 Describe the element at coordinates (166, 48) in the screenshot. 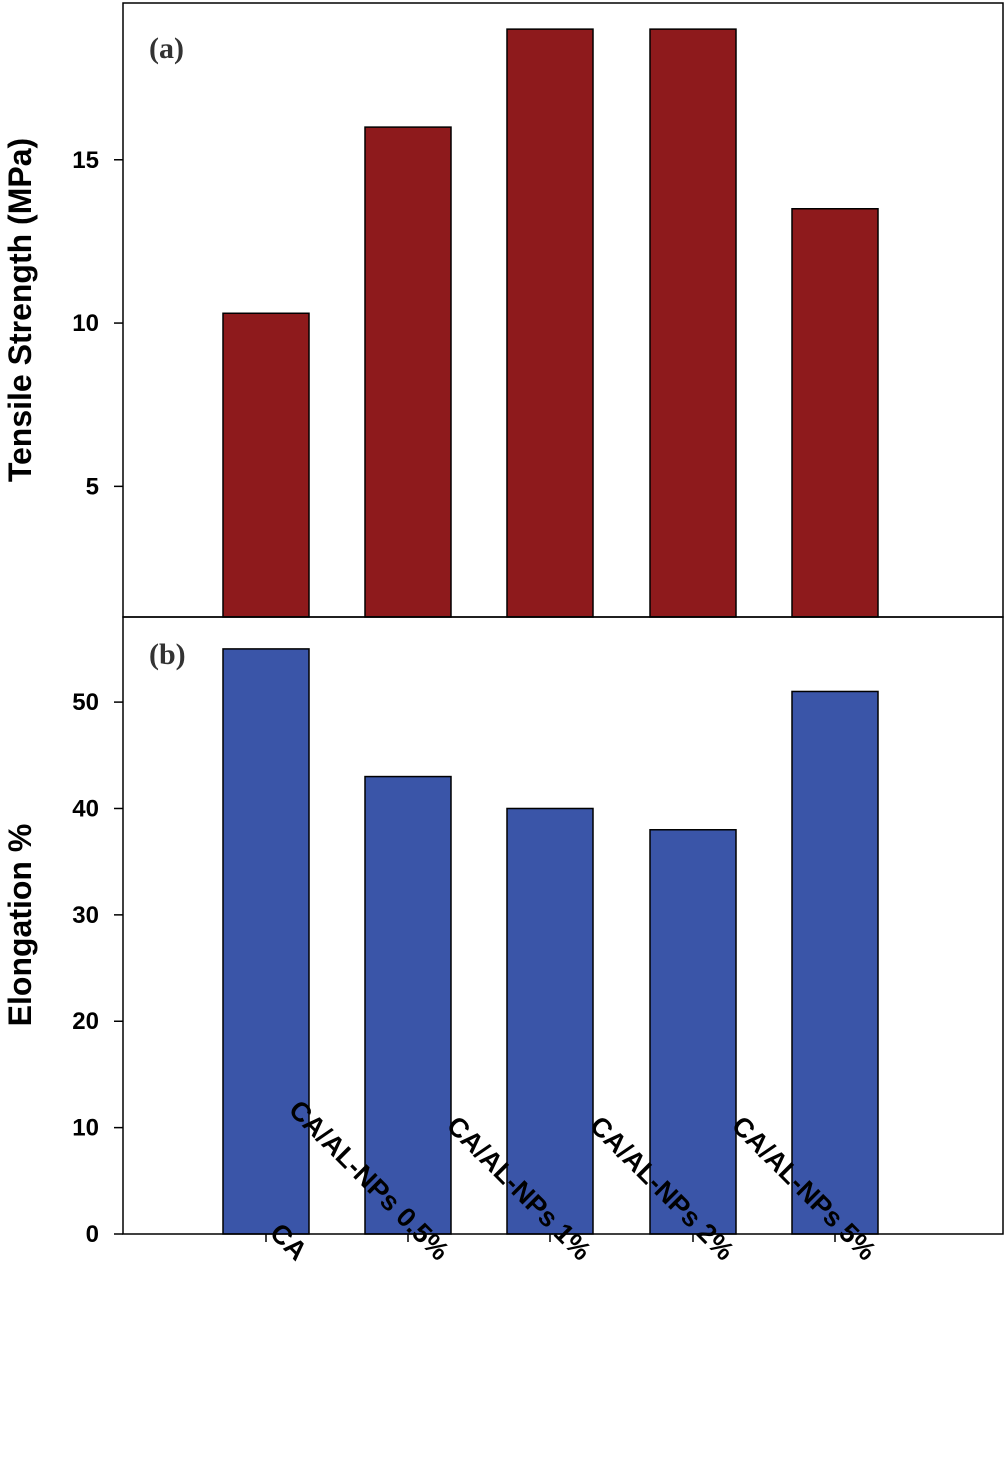

I see `panel-label-a: (a)` at that location.